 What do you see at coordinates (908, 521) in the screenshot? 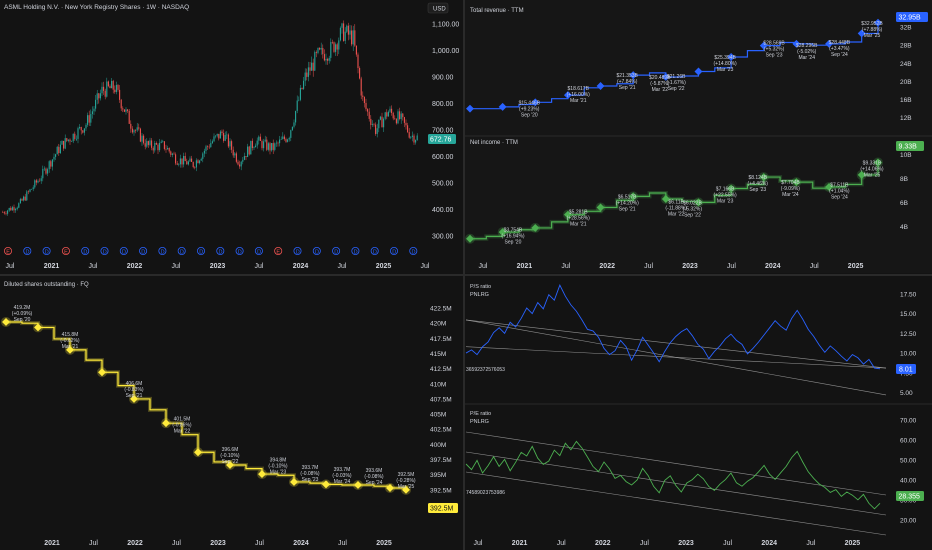
I see `y-tick: 20.00` at bounding box center [908, 521].